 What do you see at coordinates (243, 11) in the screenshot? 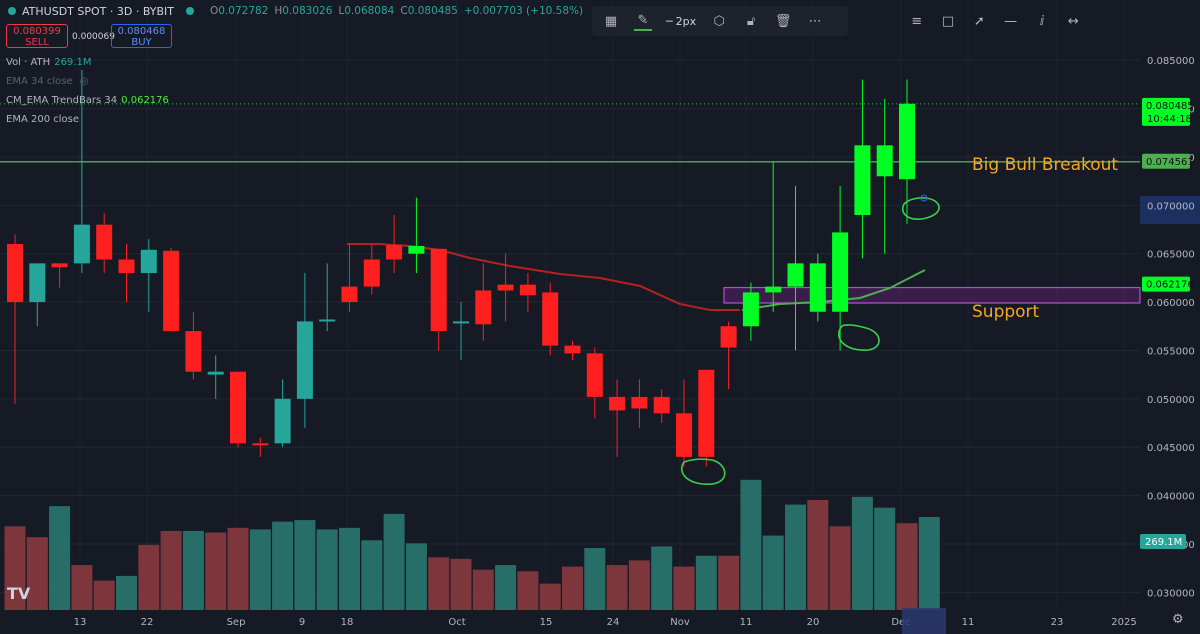
I see `open-value: 0.072782` at bounding box center [243, 11].